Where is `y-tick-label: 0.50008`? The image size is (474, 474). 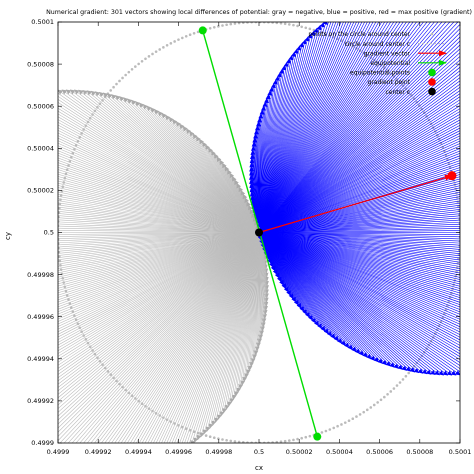
y-tick-label: 0.50008 is located at coordinates (40, 64).